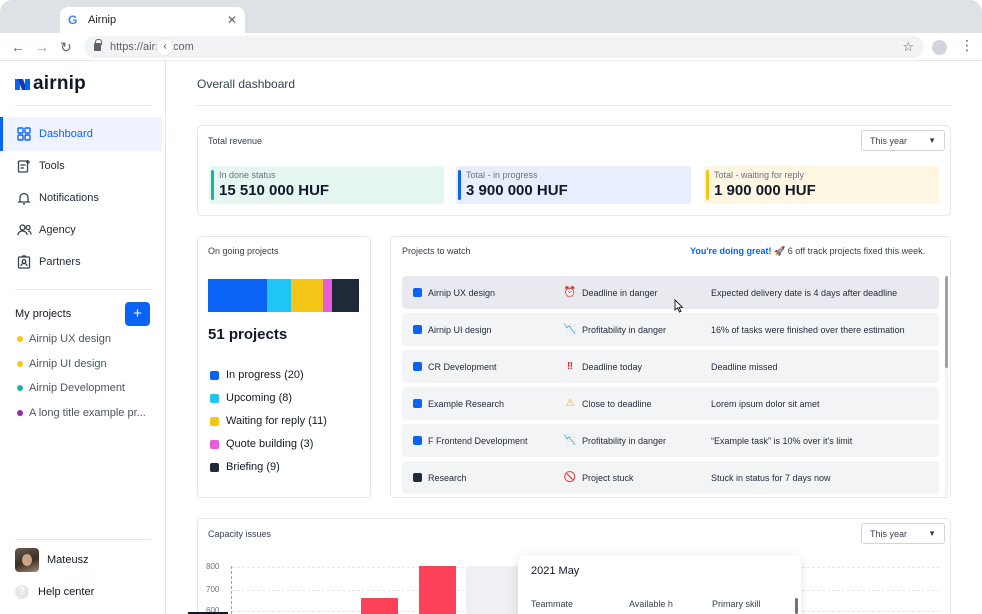  What do you see at coordinates (257, 375) in the screenshot?
I see `legend-item: In progress (20)` at bounding box center [257, 375].